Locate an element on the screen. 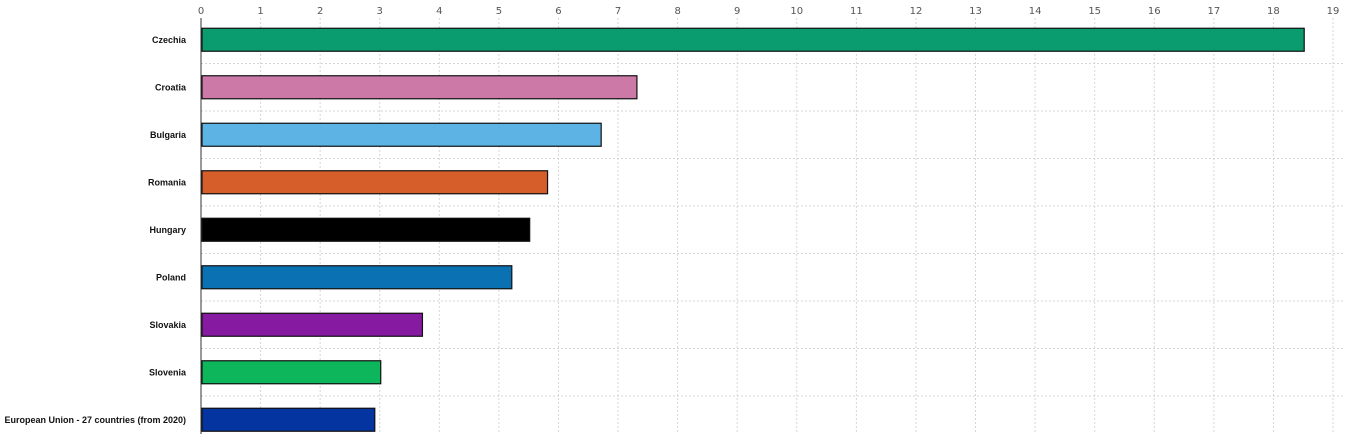 The height and width of the screenshot is (436, 1345). x-tick-label: 16 is located at coordinates (1154, 11).